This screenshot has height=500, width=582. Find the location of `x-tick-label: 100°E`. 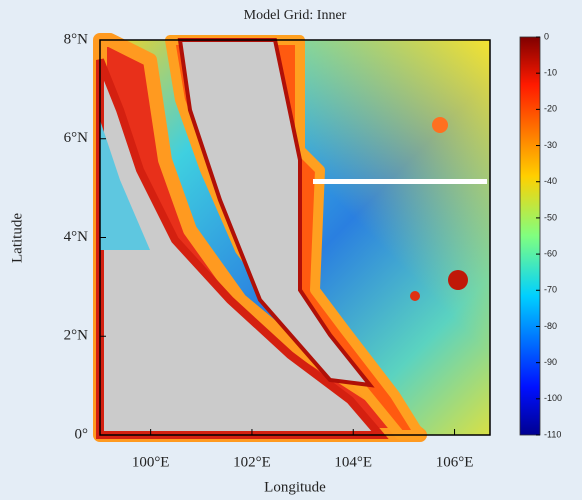

x-tick-label: 100°E is located at coordinates (151, 462).